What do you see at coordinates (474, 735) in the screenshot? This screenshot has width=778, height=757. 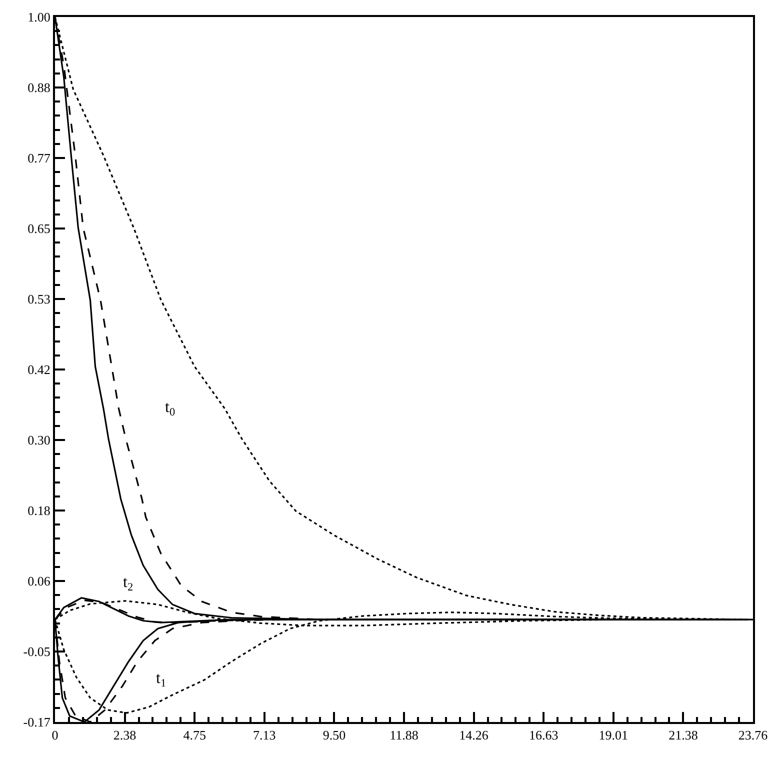 I see `x-tick-label: 14.26` at bounding box center [474, 735].